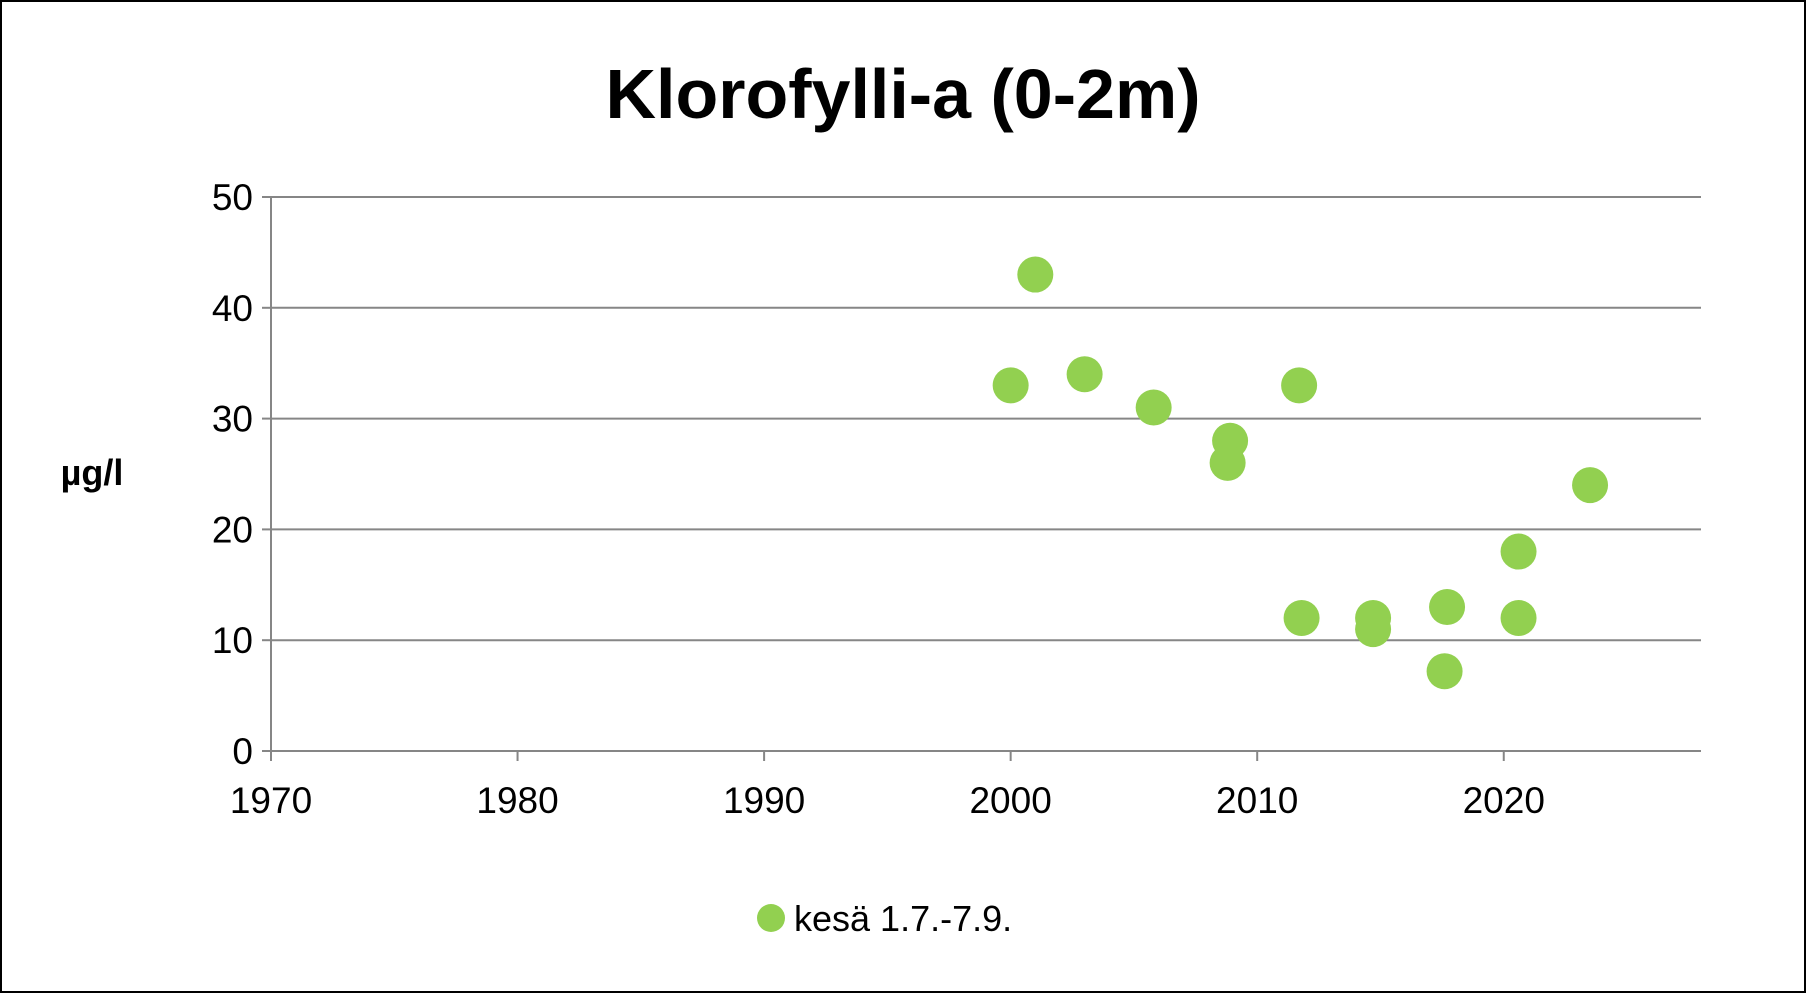 Image resolution: width=1806 pixels, height=993 pixels. Describe the element at coordinates (517, 800) in the screenshot. I see `x-tick-label: 1980` at that location.